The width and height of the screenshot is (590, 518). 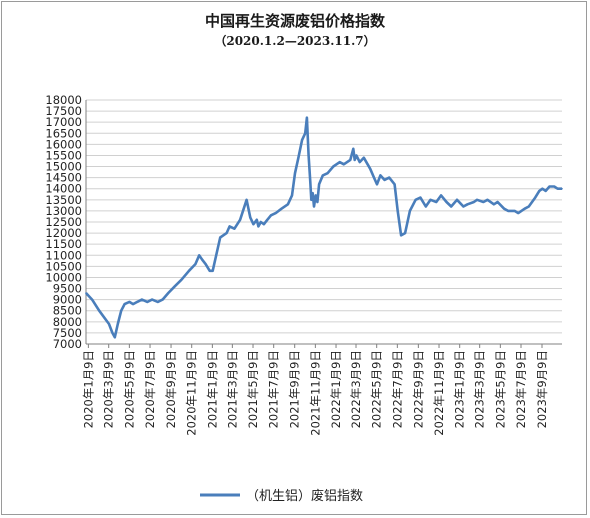 What do you see at coordinates (63, 155) in the screenshot?
I see `y-tick-label: 15500` at bounding box center [63, 155].